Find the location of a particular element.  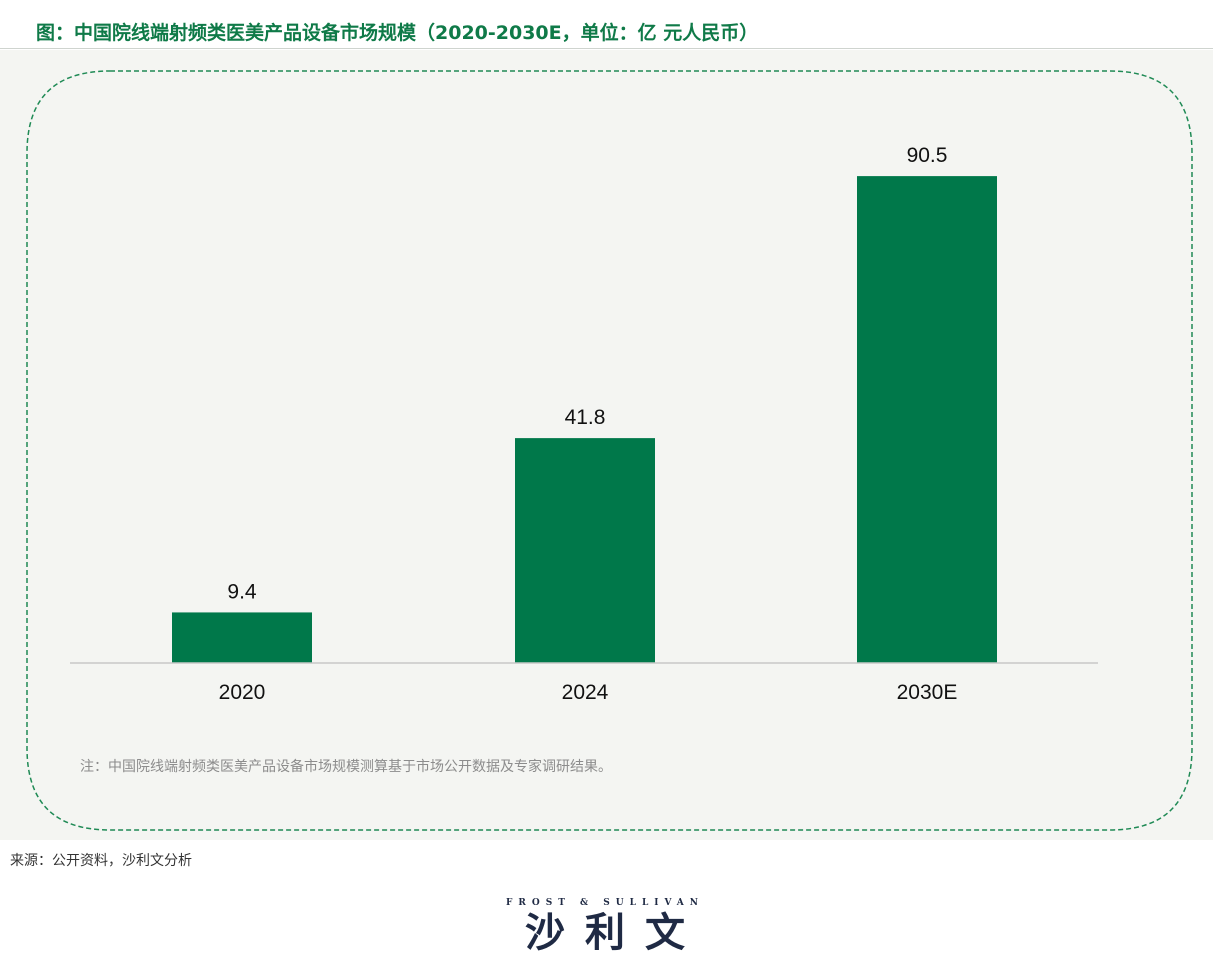

data-label-2020: 9.4 is located at coordinates (242, 591).